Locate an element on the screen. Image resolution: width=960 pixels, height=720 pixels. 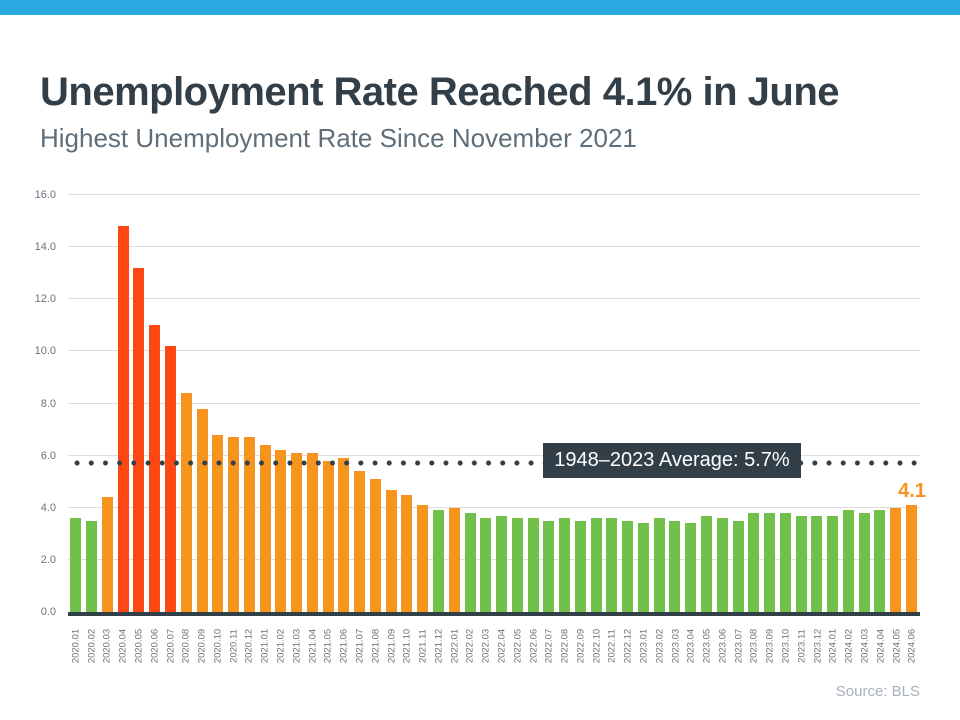
bar-2023.07 is located at coordinates (738, 566).